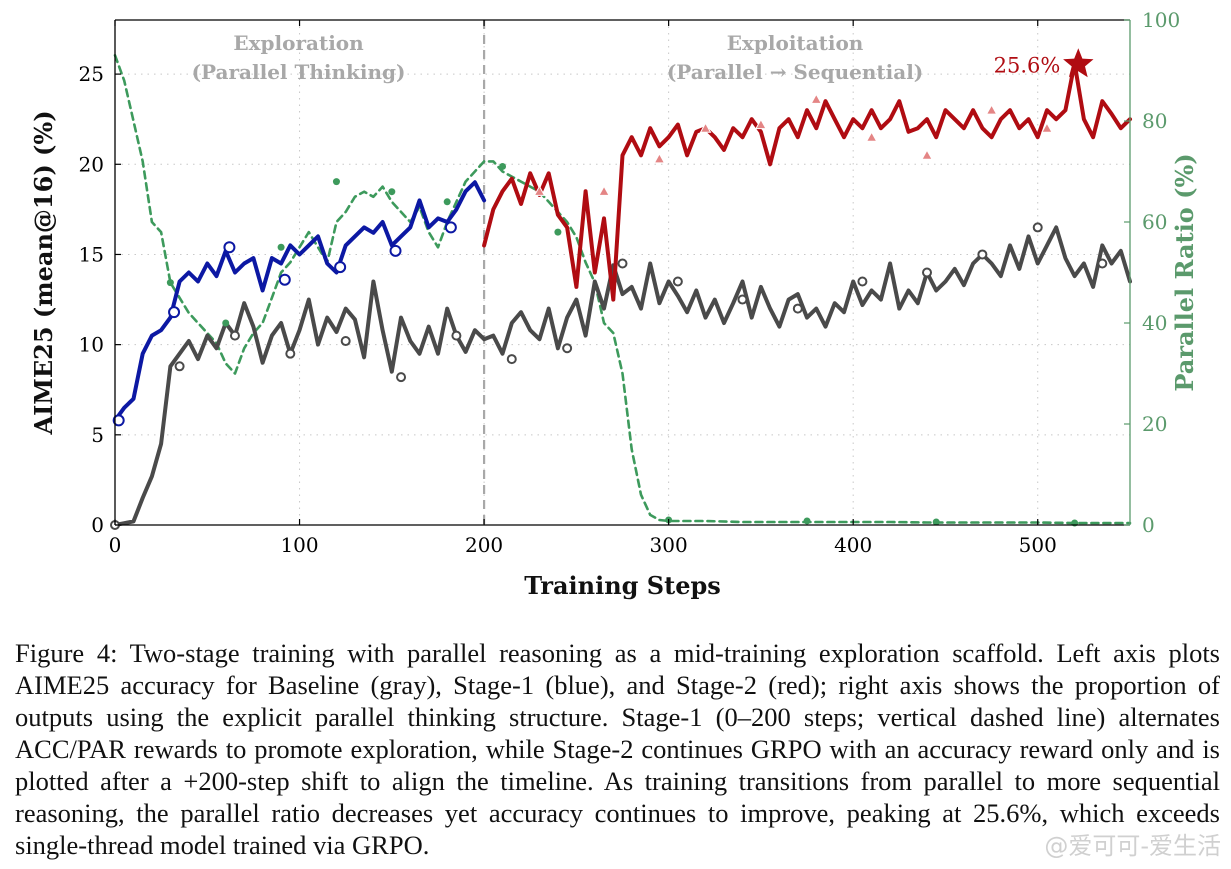  Describe the element at coordinates (1027, 65) in the screenshot. I see `peak-label: 25.6%` at that location.